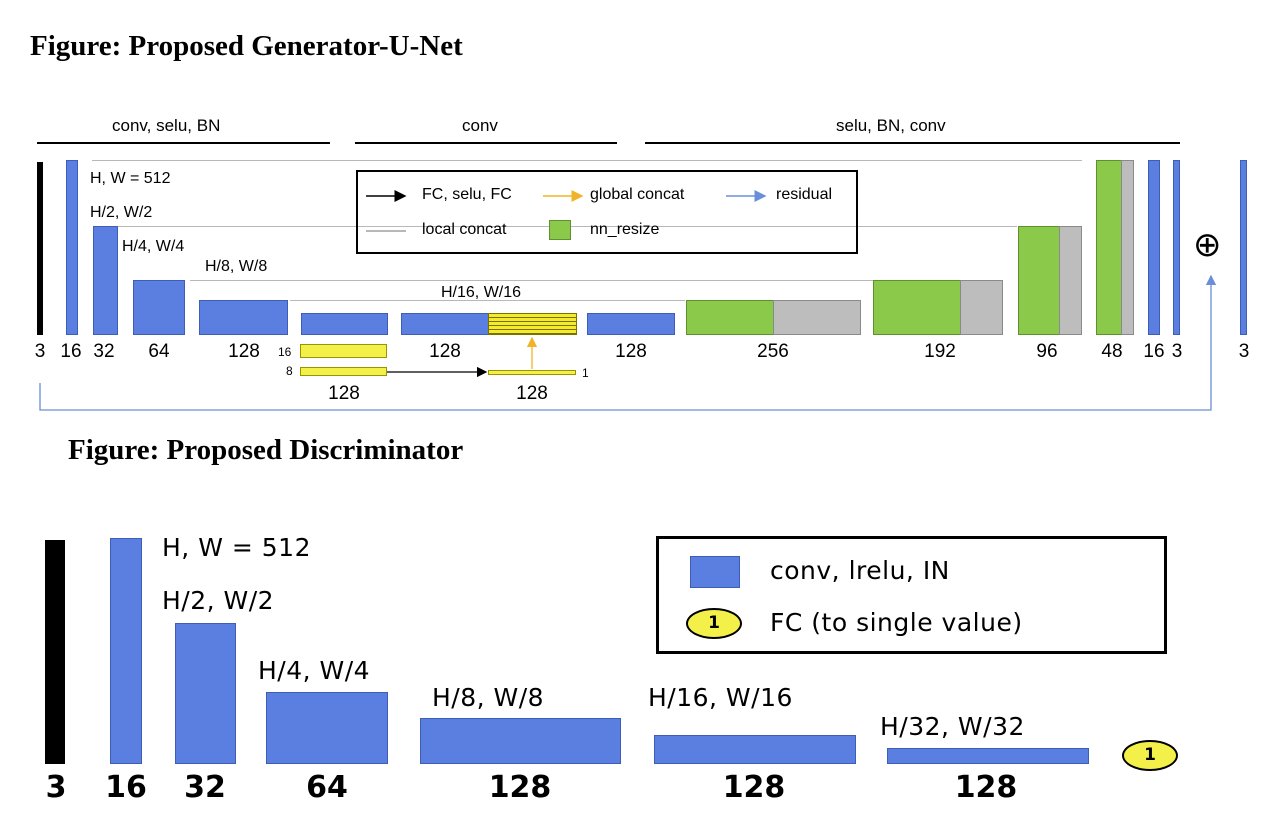  What do you see at coordinates (912, 143) in the screenshot?
I see `top-bar-decoder` at bounding box center [912, 143].